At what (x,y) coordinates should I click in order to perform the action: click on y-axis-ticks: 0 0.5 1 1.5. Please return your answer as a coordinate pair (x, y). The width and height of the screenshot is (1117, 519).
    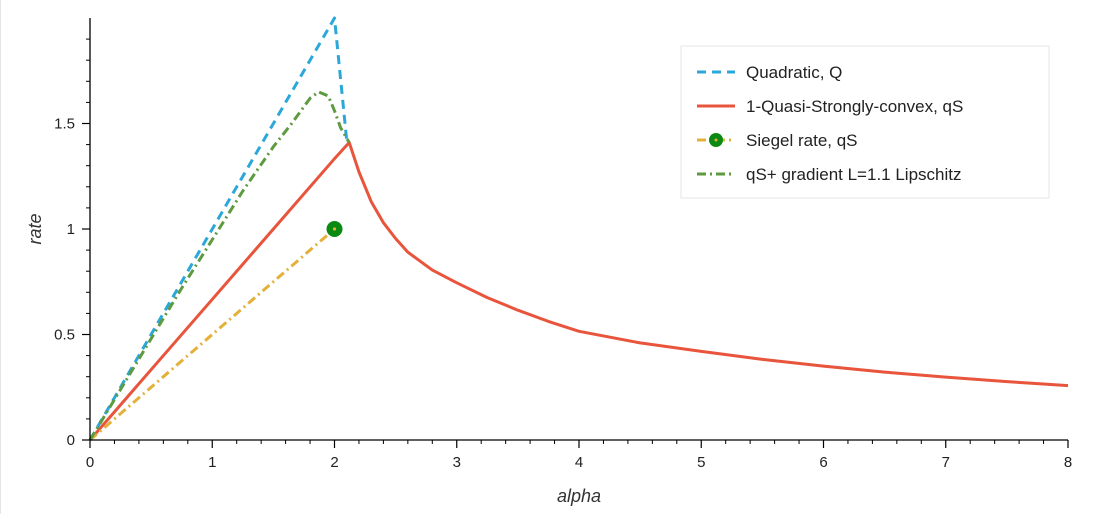
    Looking at the image, I should click on (72, 243).